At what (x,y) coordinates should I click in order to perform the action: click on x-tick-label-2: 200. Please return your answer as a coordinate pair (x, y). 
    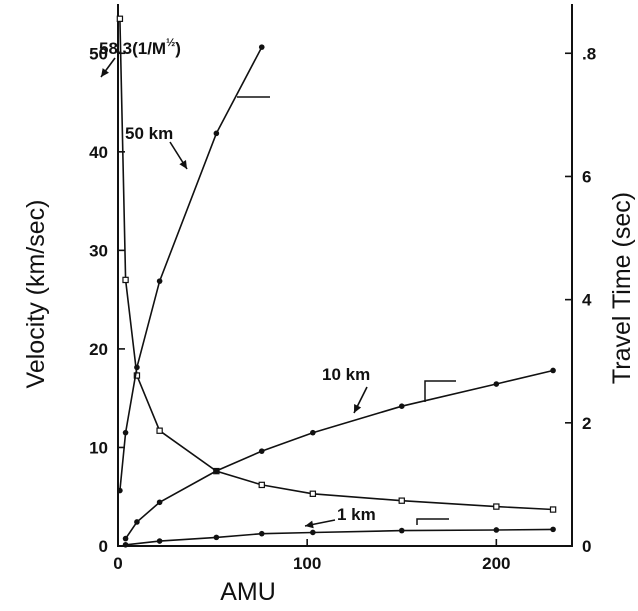
    Looking at the image, I should click on (496, 563).